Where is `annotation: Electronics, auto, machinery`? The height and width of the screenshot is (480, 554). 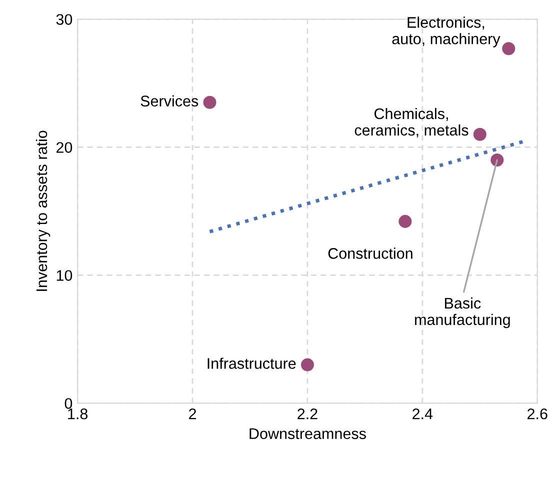 annotation: Electronics, auto, machinery is located at coordinates (446, 32).